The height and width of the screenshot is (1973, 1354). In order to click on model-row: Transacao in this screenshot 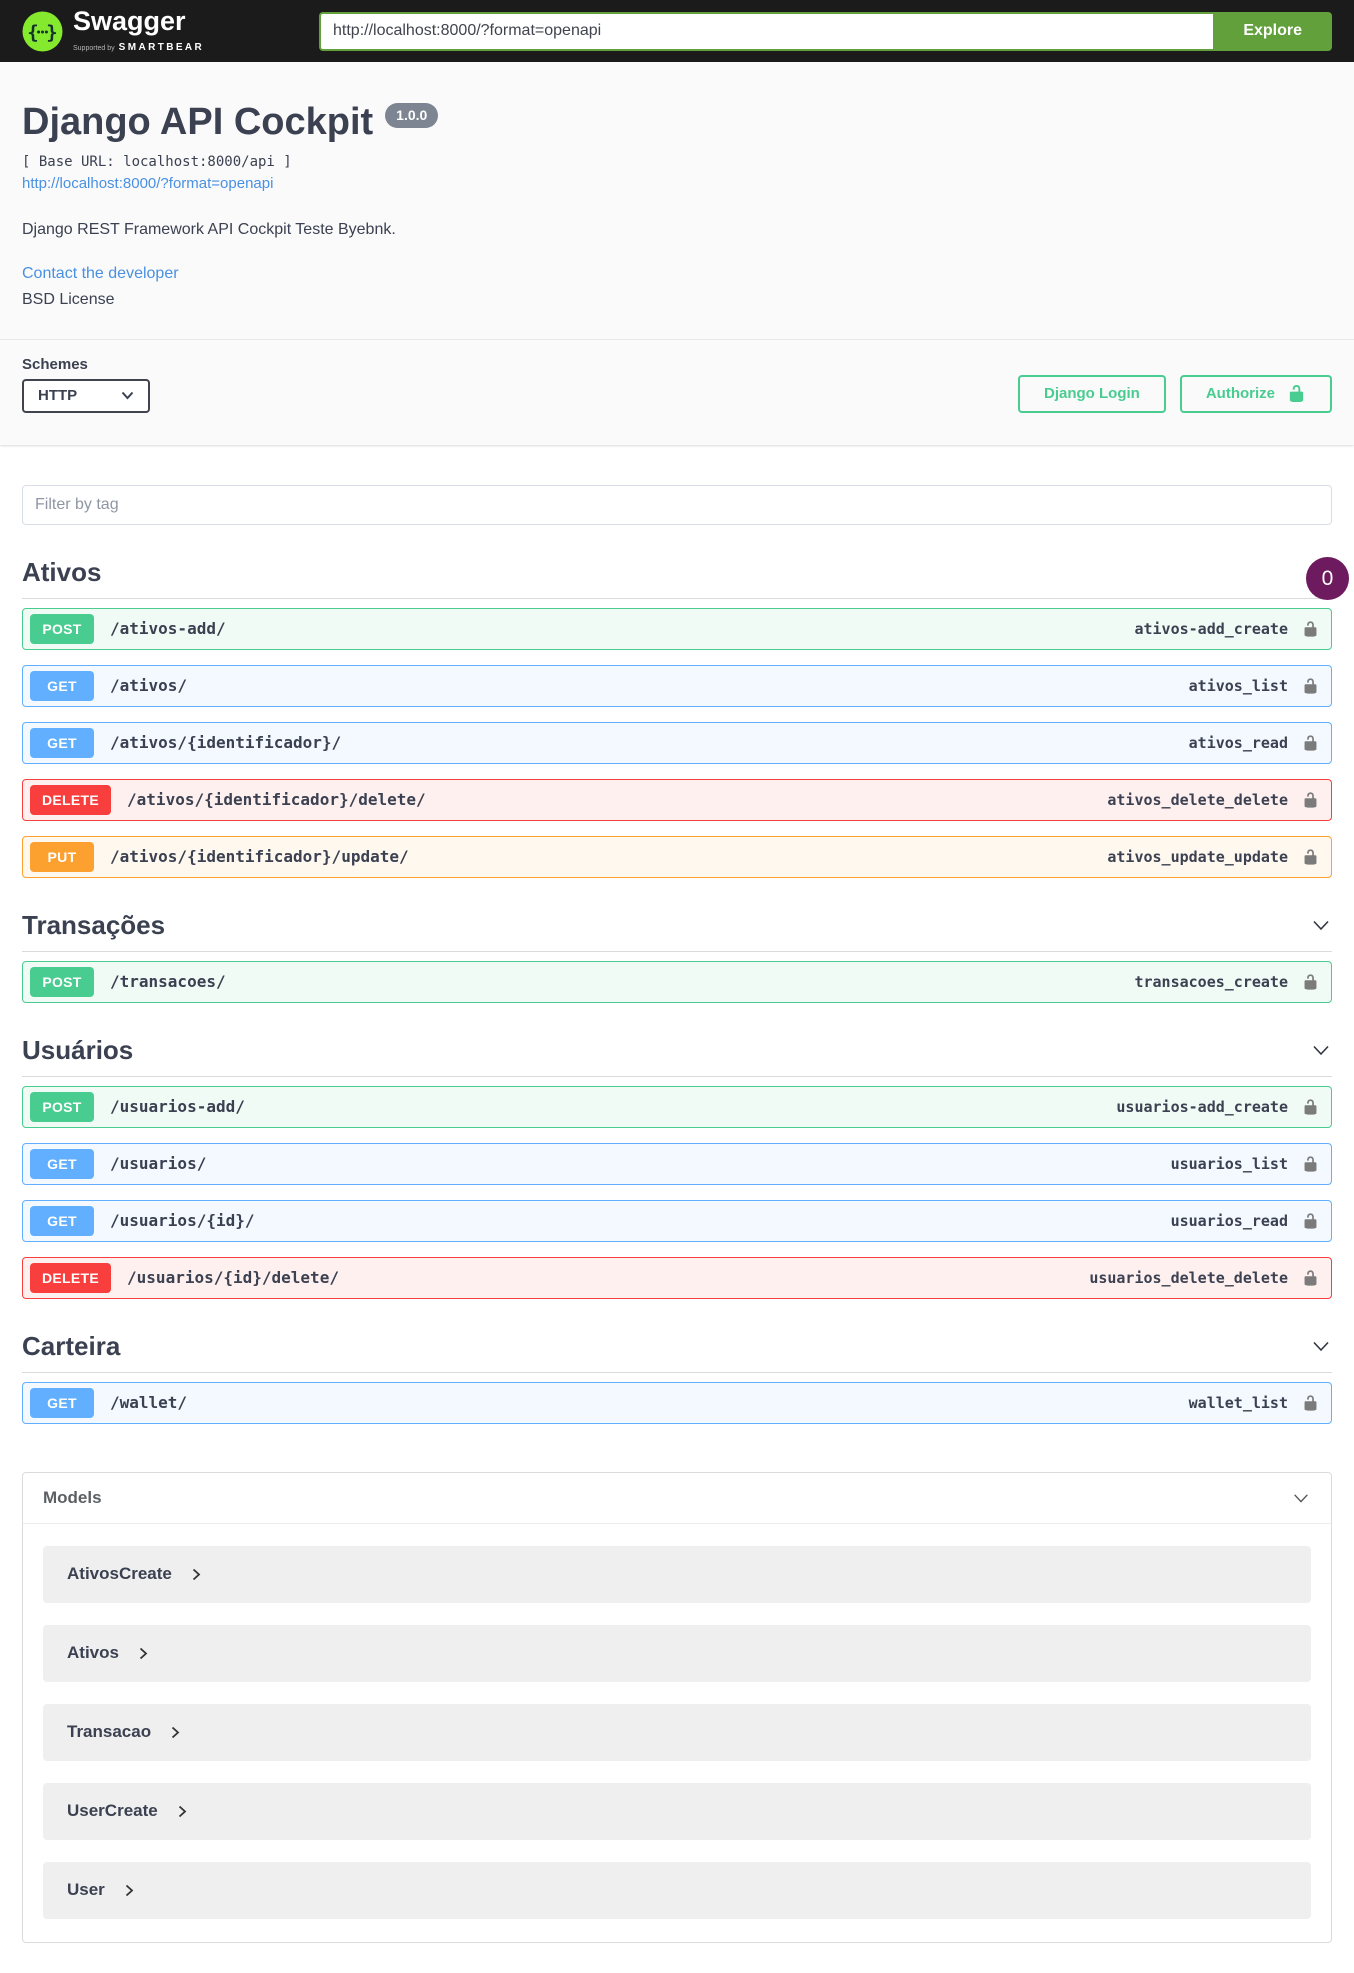, I will do `click(677, 1732)`.